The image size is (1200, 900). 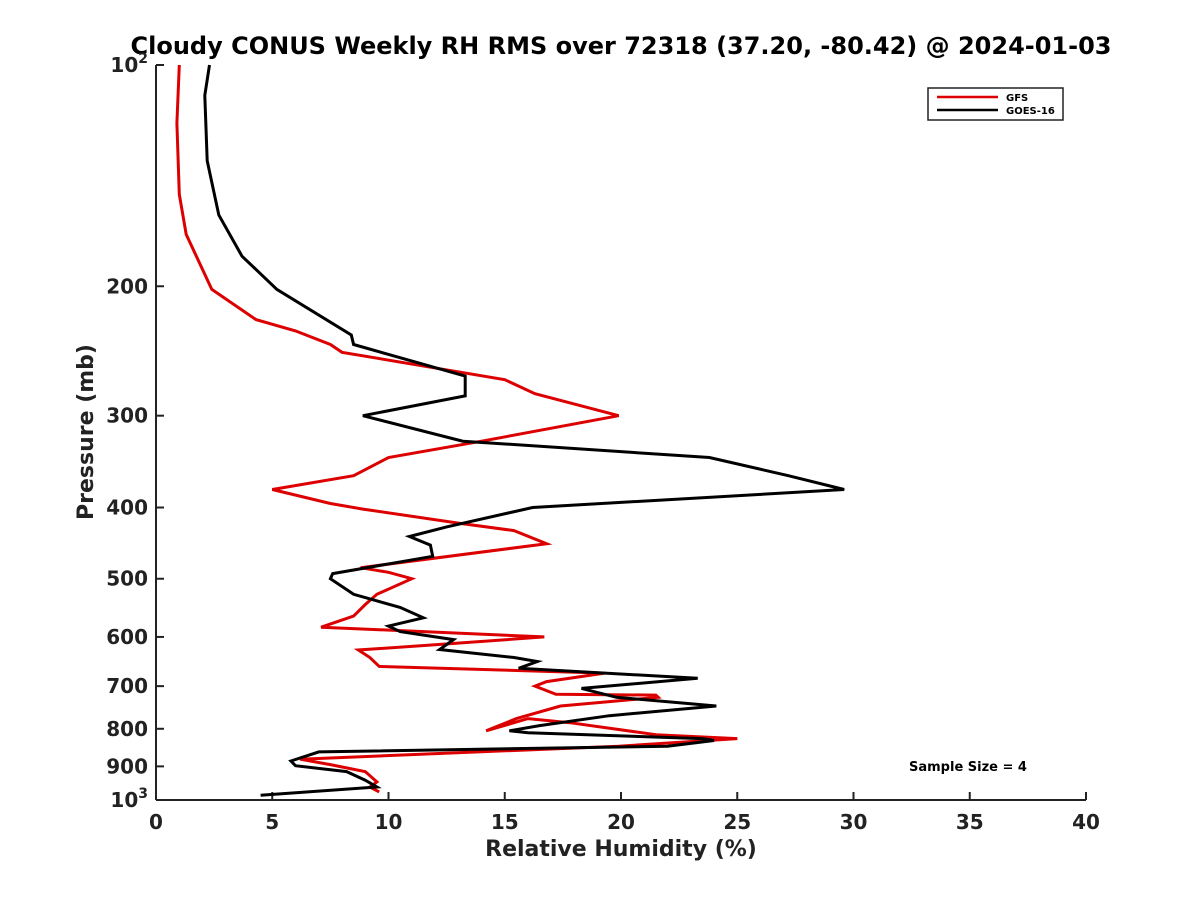 What do you see at coordinates (1017, 98) in the screenshot?
I see `legend-label-gfs: GFS` at bounding box center [1017, 98].